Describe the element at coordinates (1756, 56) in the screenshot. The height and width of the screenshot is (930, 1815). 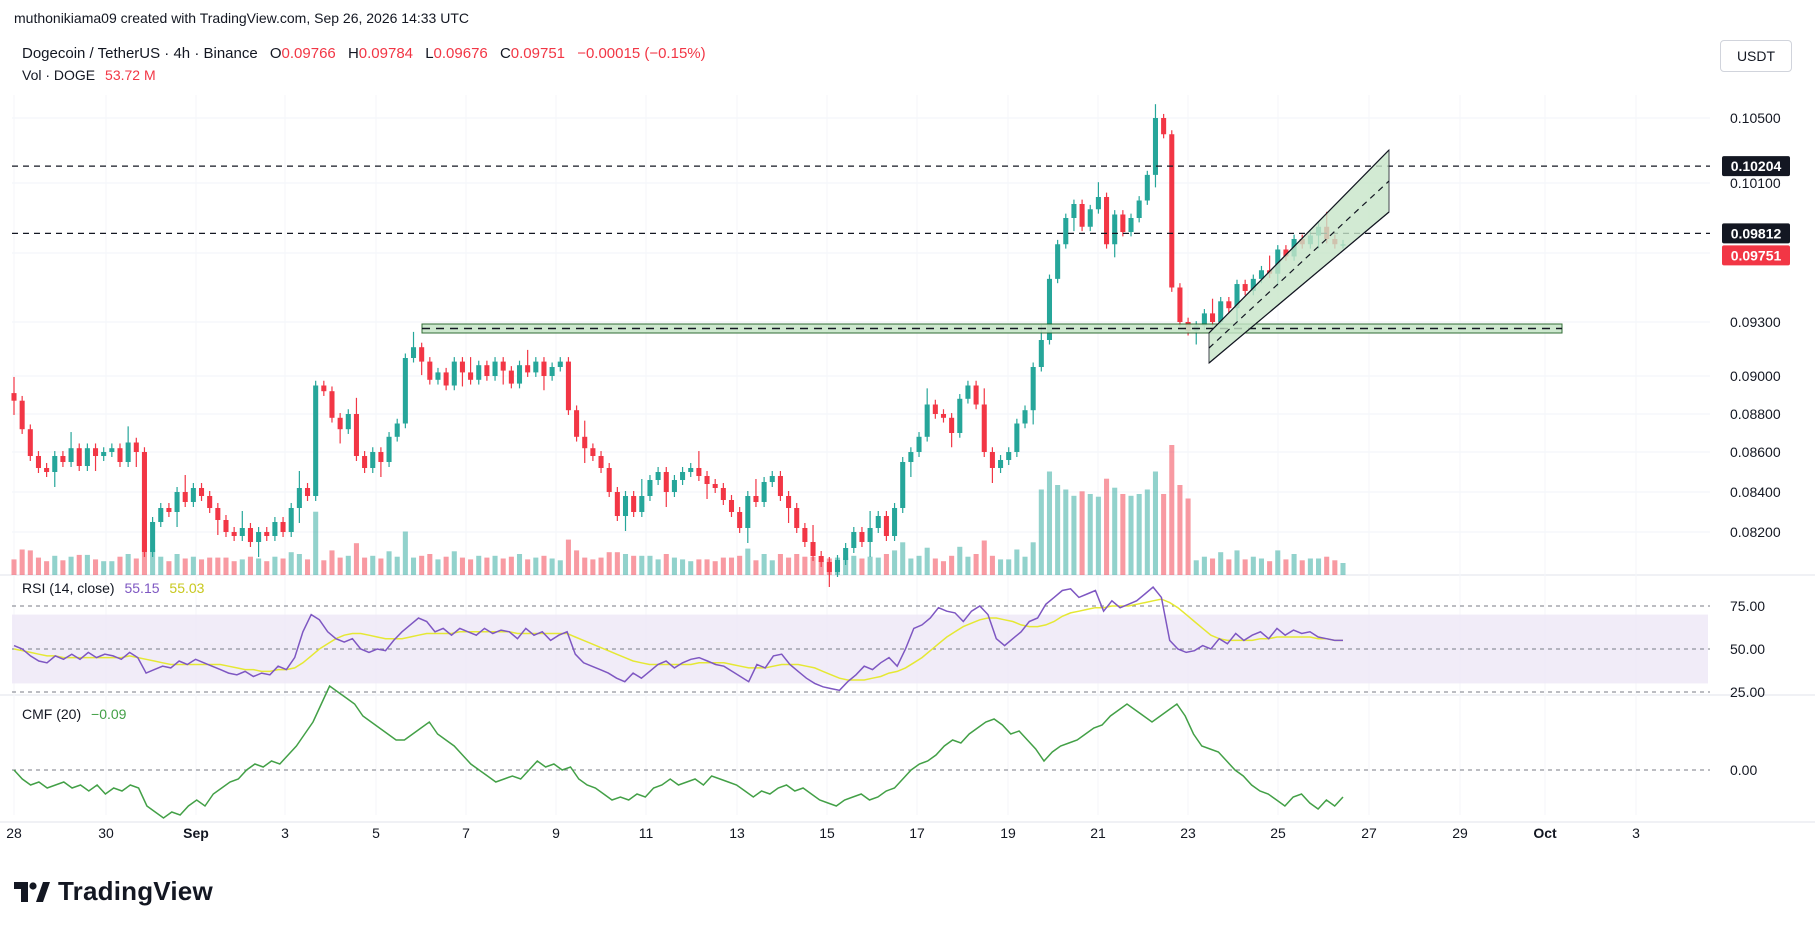
I see `currency-button: USDT` at that location.